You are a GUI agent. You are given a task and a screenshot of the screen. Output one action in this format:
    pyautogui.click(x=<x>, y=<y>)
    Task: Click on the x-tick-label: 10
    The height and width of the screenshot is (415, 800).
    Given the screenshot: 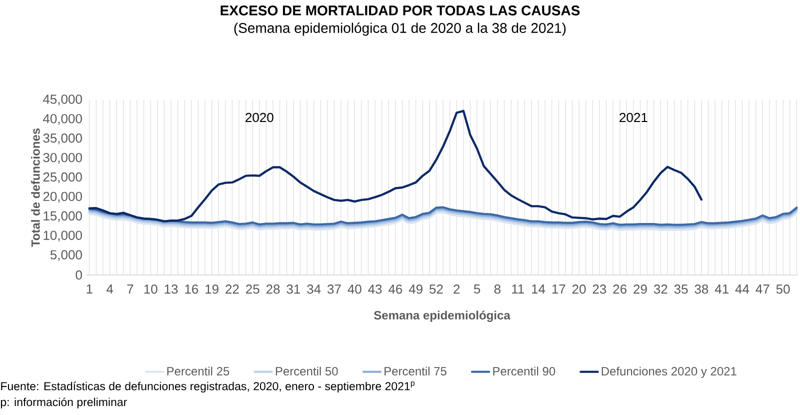 What is the action you would take?
    pyautogui.click(x=151, y=289)
    